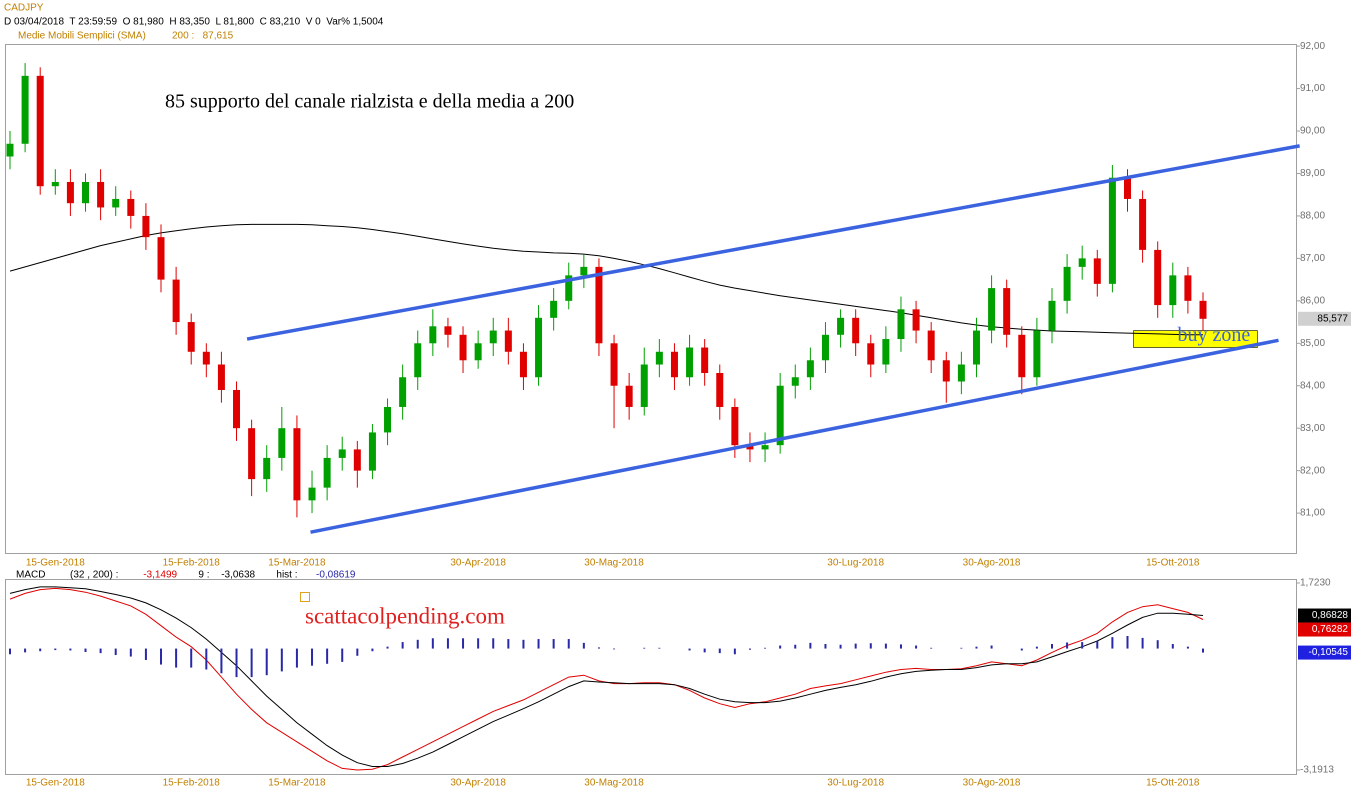 Image resolution: width=1352 pixels, height=800 pixels. Describe the element at coordinates (1312, 173) in the screenshot. I see `y-tick-label: 89,00` at that location.